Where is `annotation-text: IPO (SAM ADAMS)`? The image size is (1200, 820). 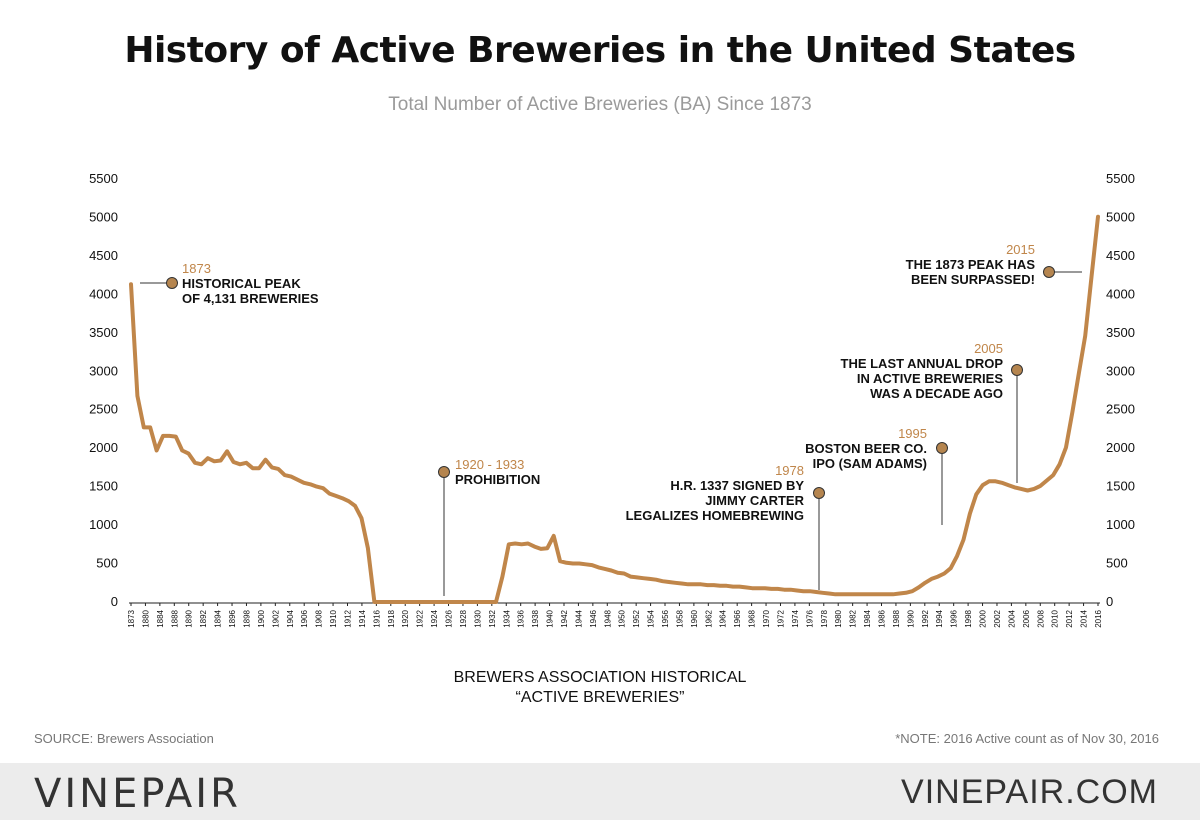 annotation-text: IPO (SAM ADAMS) is located at coordinates (870, 463).